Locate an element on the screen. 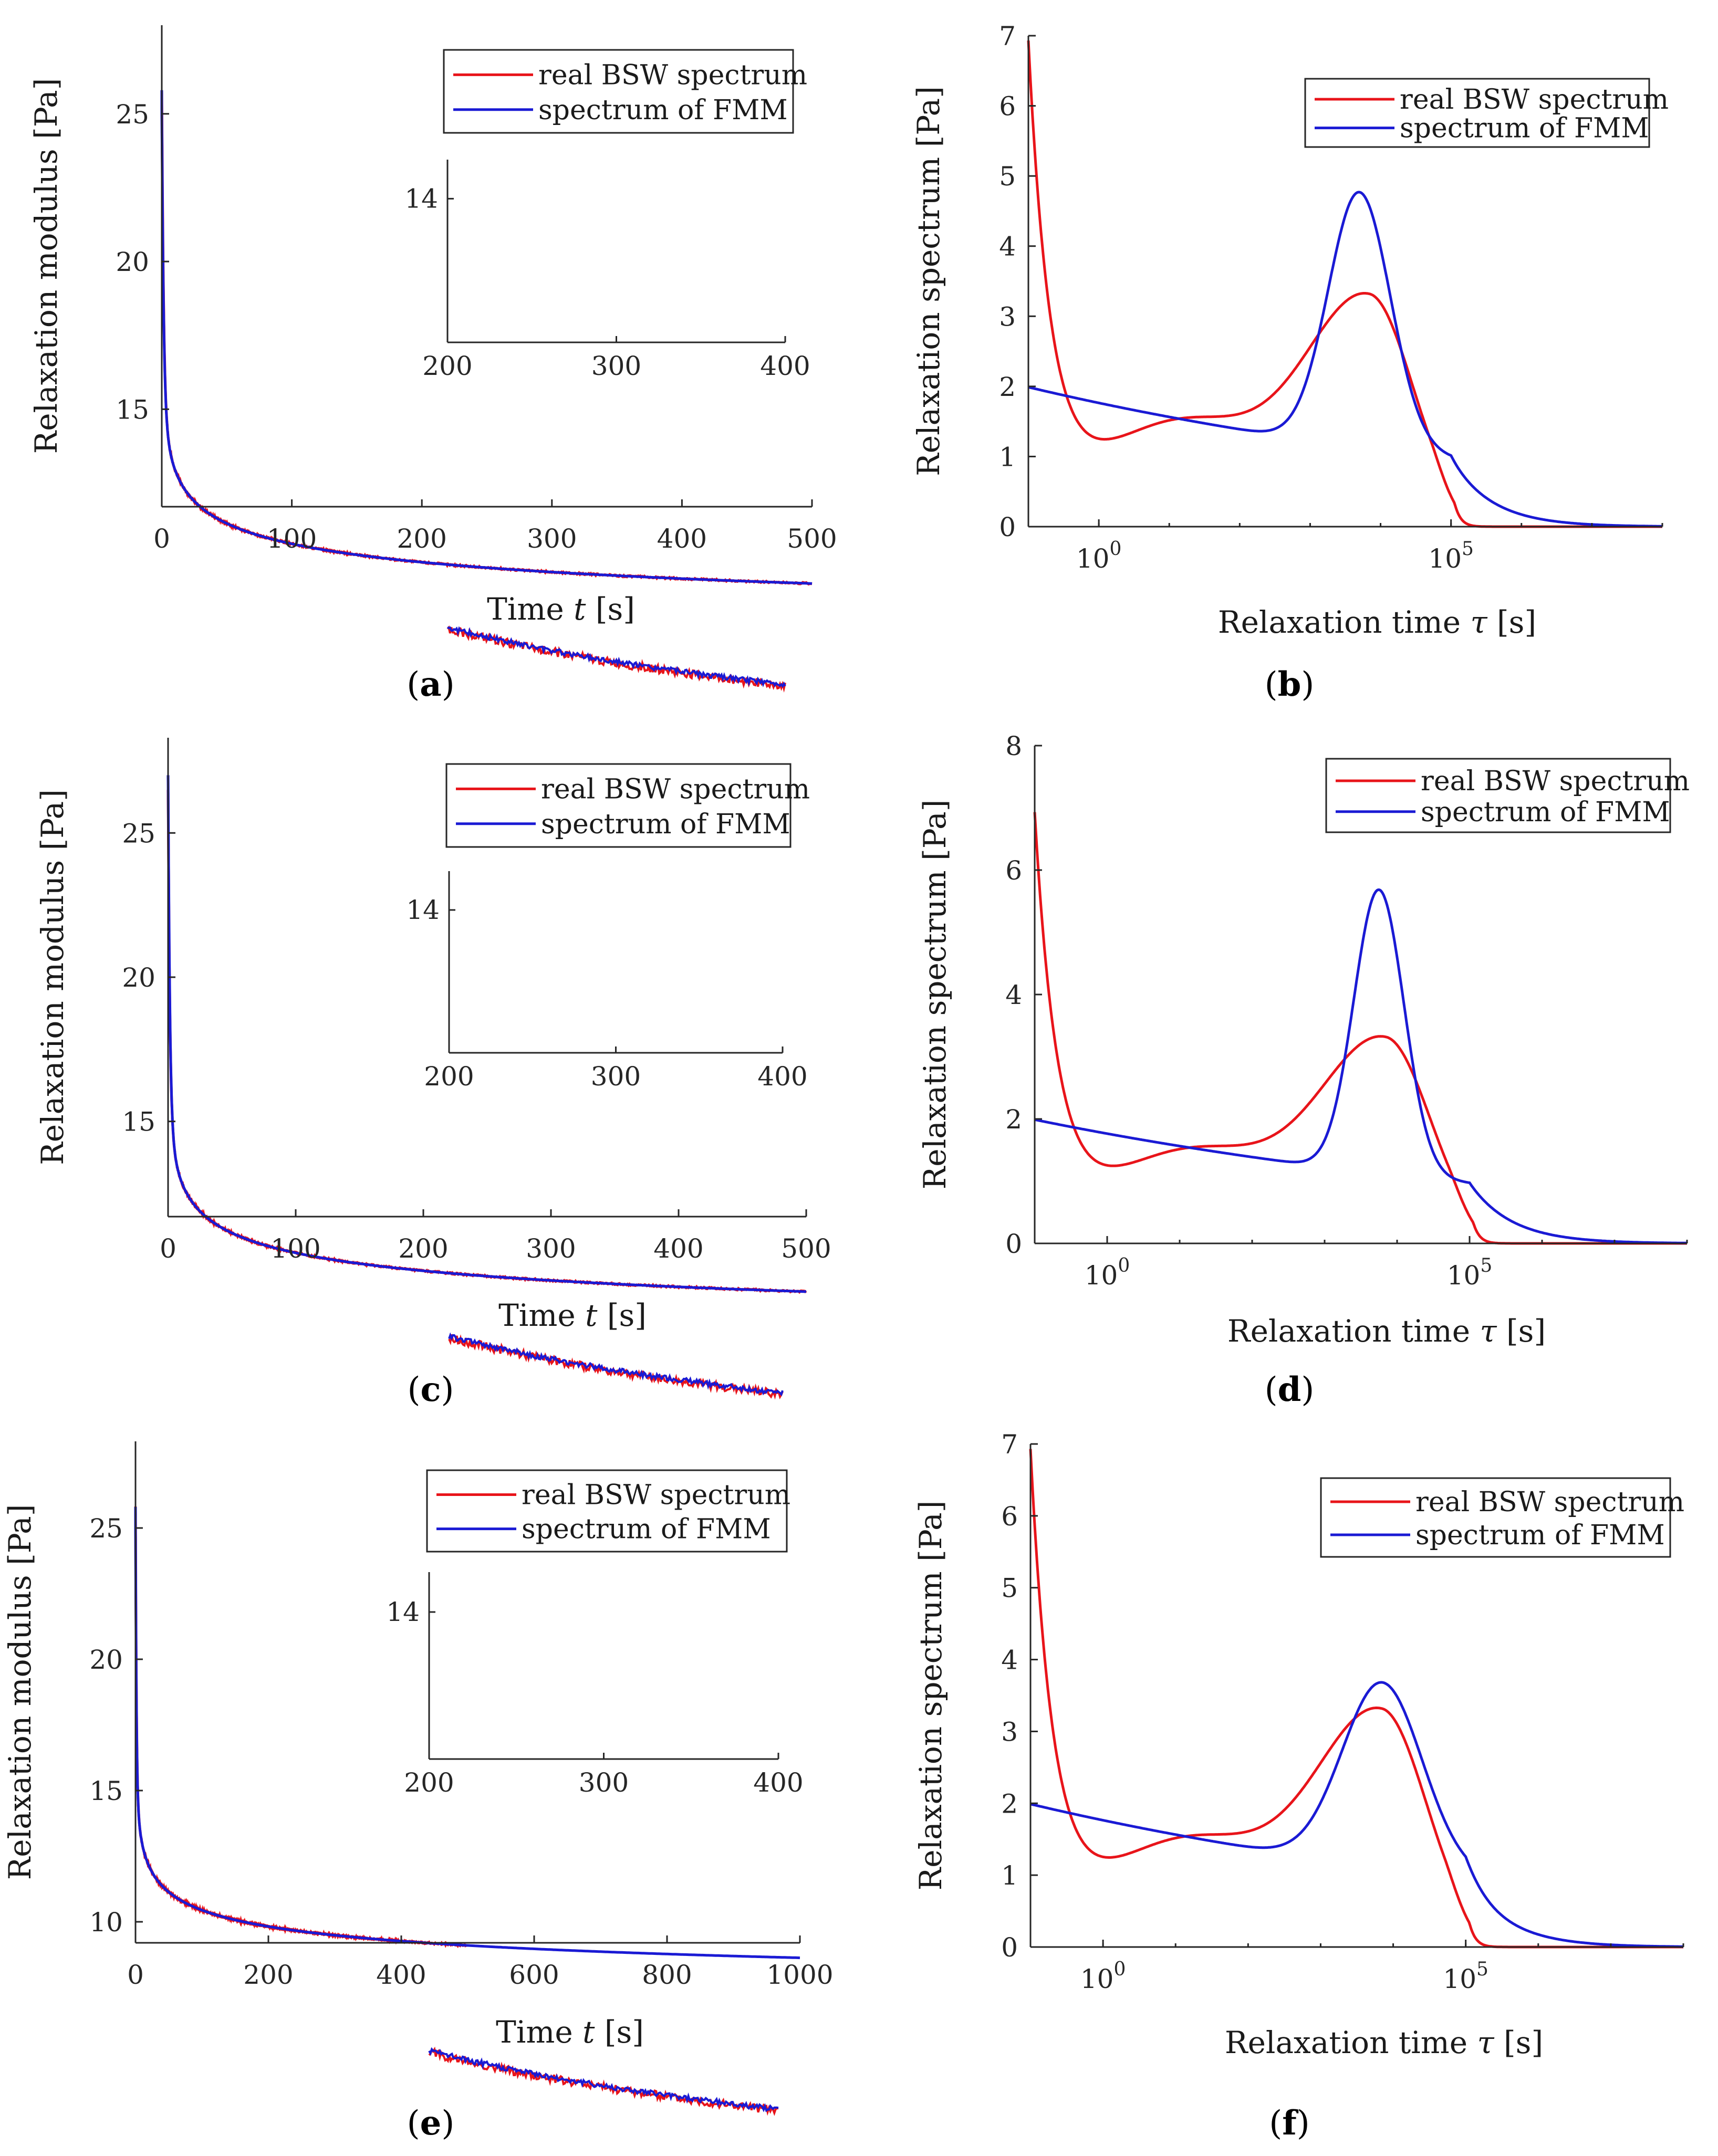  y-tick-label: 10 is located at coordinates (106, 1922).